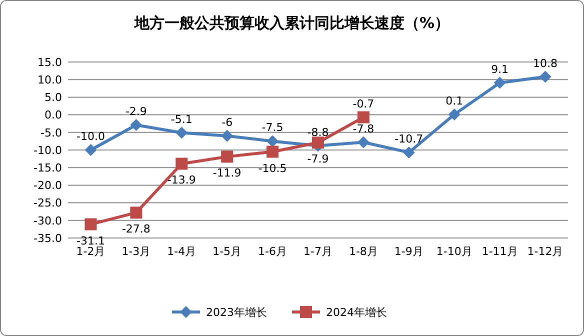 This screenshot has width=584, height=336. What do you see at coordinates (500, 251) in the screenshot?
I see `x-tick-label: 1-11月` at bounding box center [500, 251].